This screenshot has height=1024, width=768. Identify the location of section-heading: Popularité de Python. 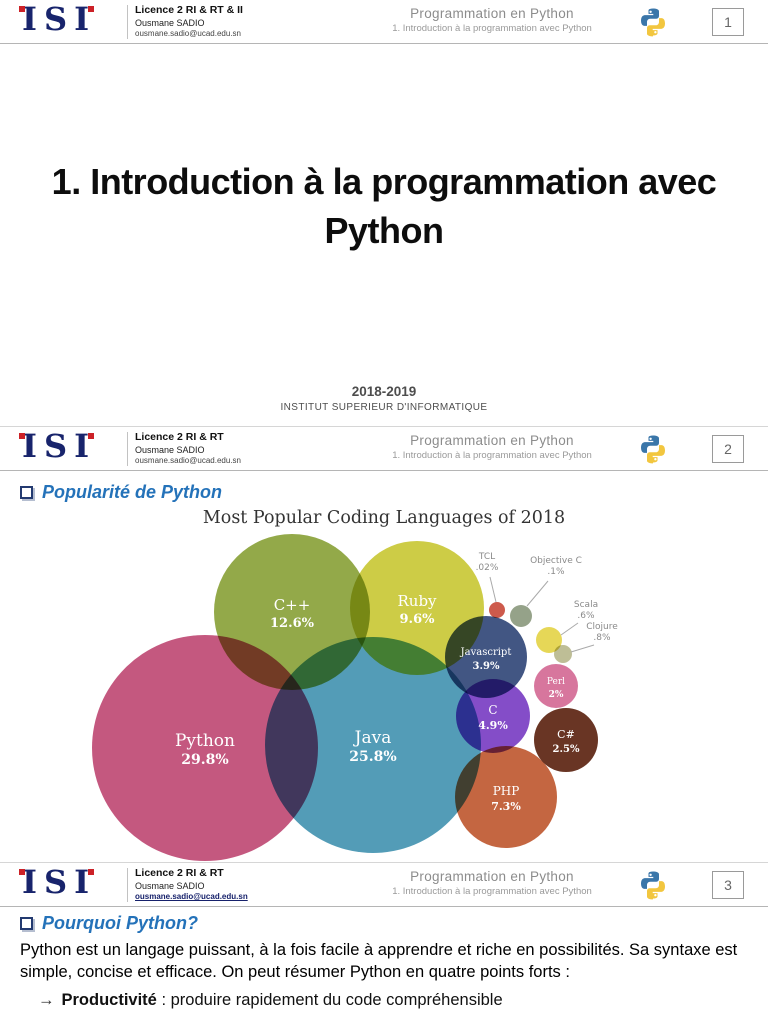
(121, 492).